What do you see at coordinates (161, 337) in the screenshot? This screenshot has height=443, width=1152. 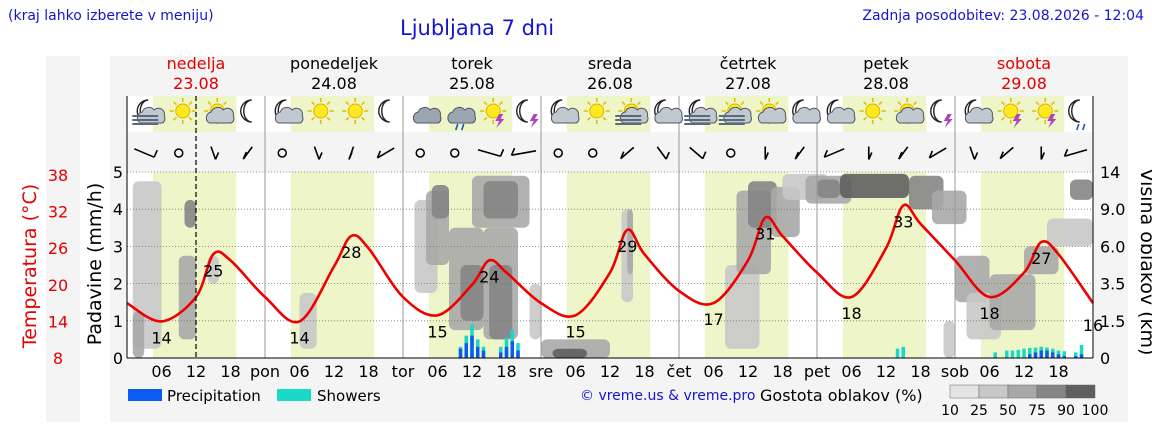 I see `temperature-label: 14` at bounding box center [161, 337].